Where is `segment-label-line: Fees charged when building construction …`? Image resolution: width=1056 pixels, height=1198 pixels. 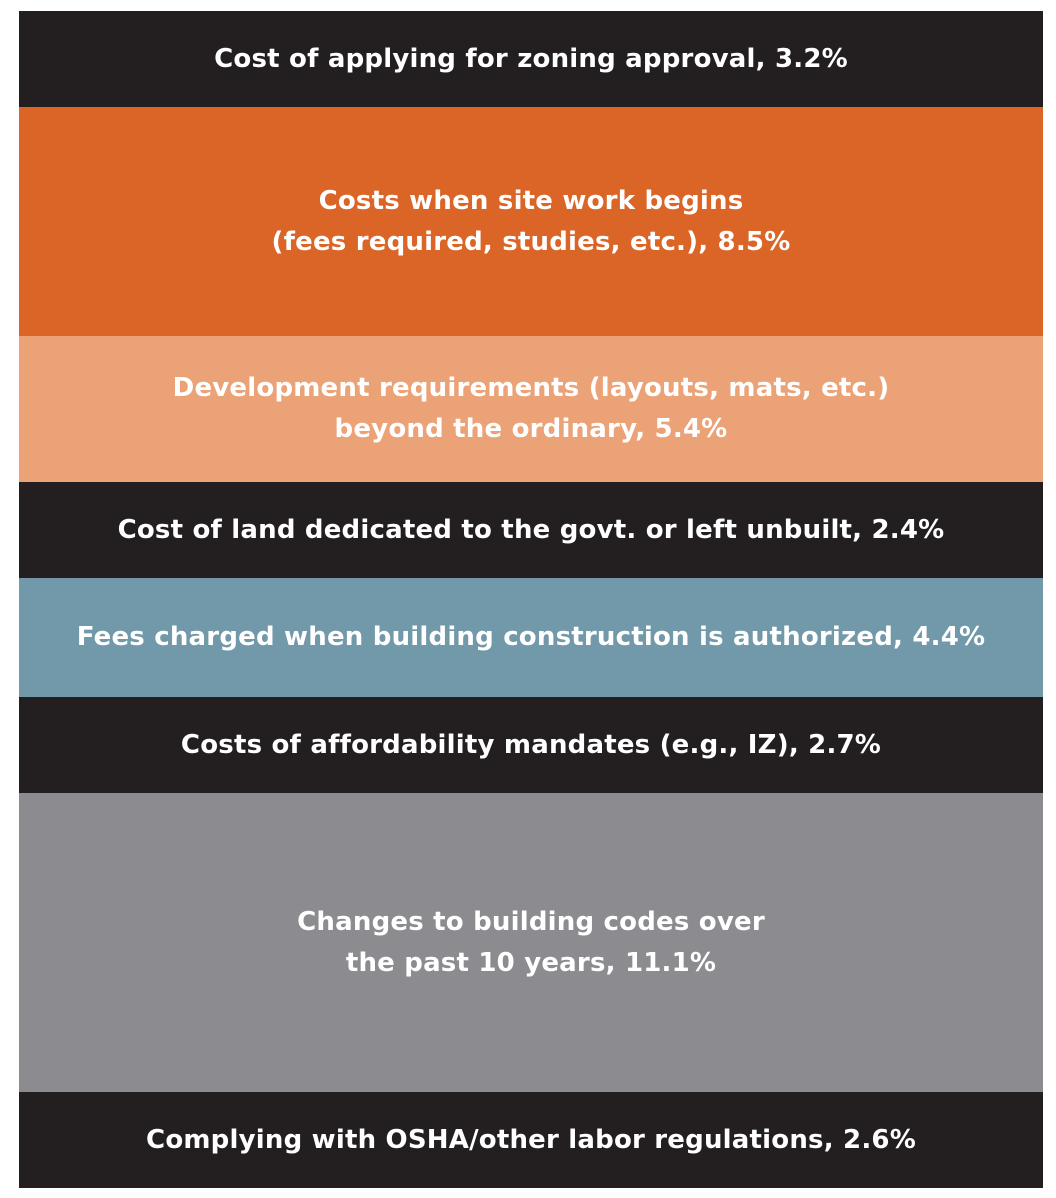
segment-label-line: Fees charged when building construction … is located at coordinates (531, 637).